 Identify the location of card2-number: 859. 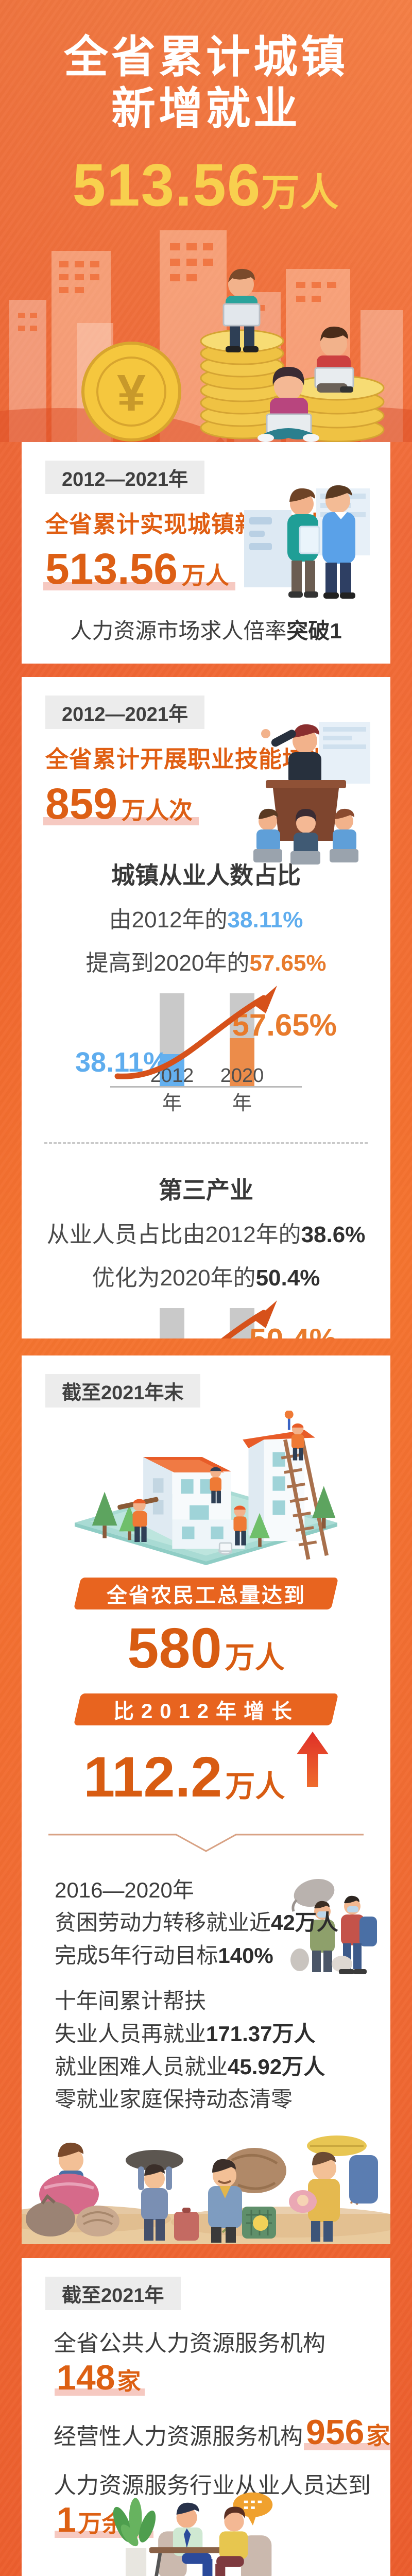
(81, 804).